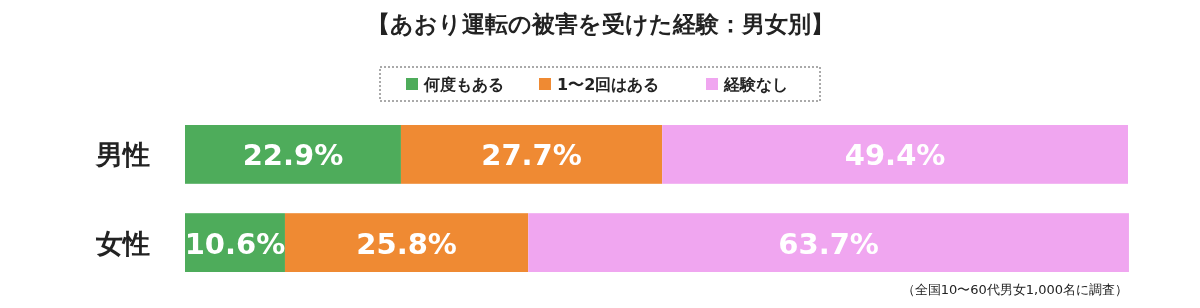 Image resolution: width=1200 pixels, height=308 pixels. I want to click on data-label: 63.7%, so click(828, 243).